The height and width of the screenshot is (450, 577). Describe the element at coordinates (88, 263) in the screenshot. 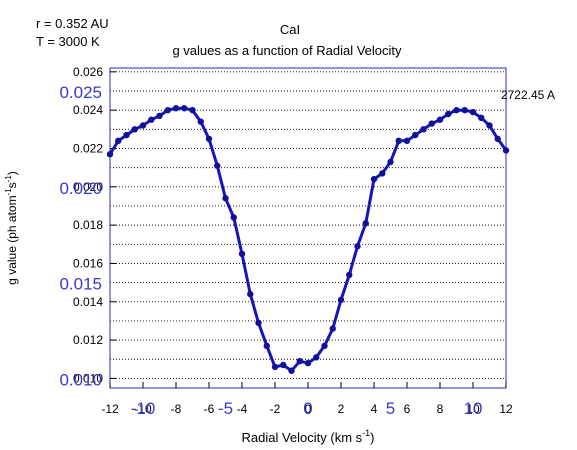

I see `y-tick-label: 0.016` at that location.